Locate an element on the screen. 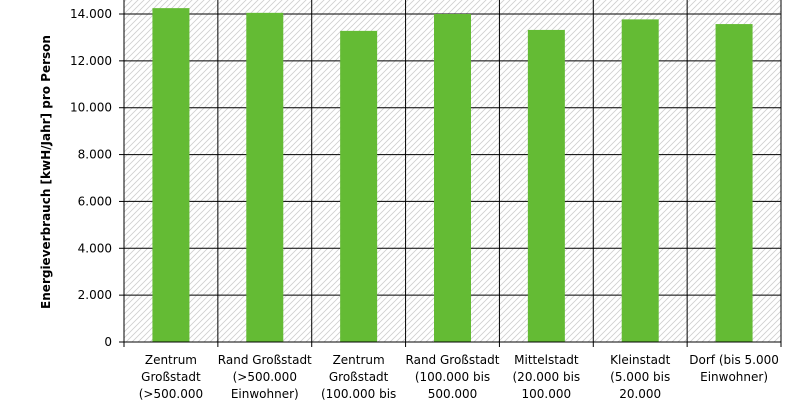 The width and height of the screenshot is (800, 400). y-tick-label: 10.000 is located at coordinates (91, 108).